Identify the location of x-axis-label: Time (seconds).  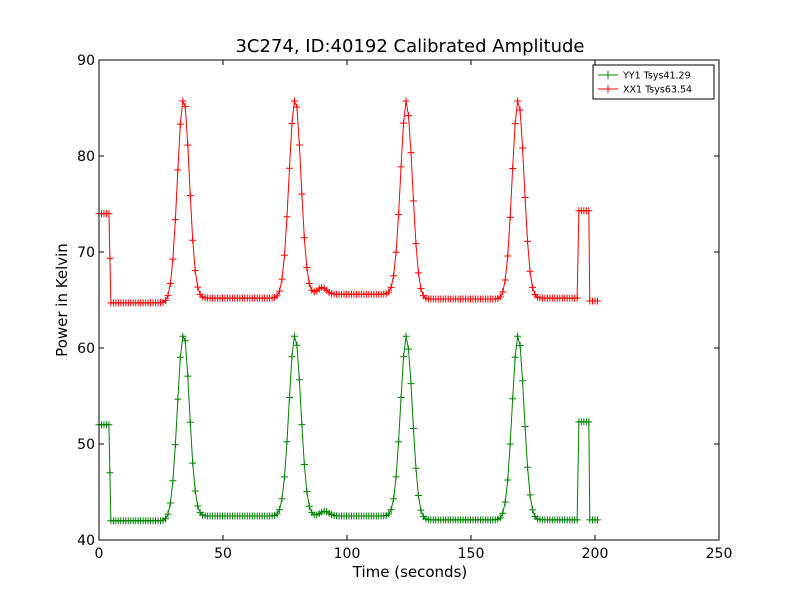
(410, 572).